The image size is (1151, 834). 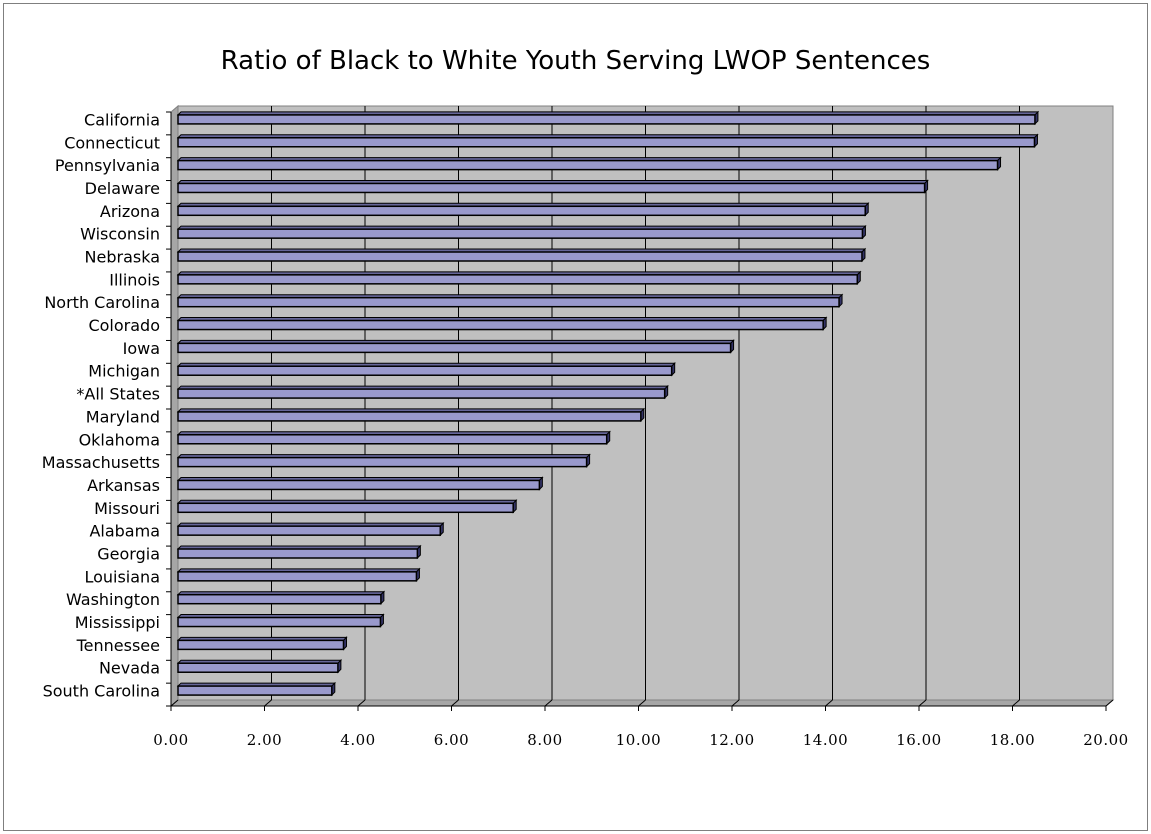 I want to click on category-label: Nebraska, so click(x=122, y=257).